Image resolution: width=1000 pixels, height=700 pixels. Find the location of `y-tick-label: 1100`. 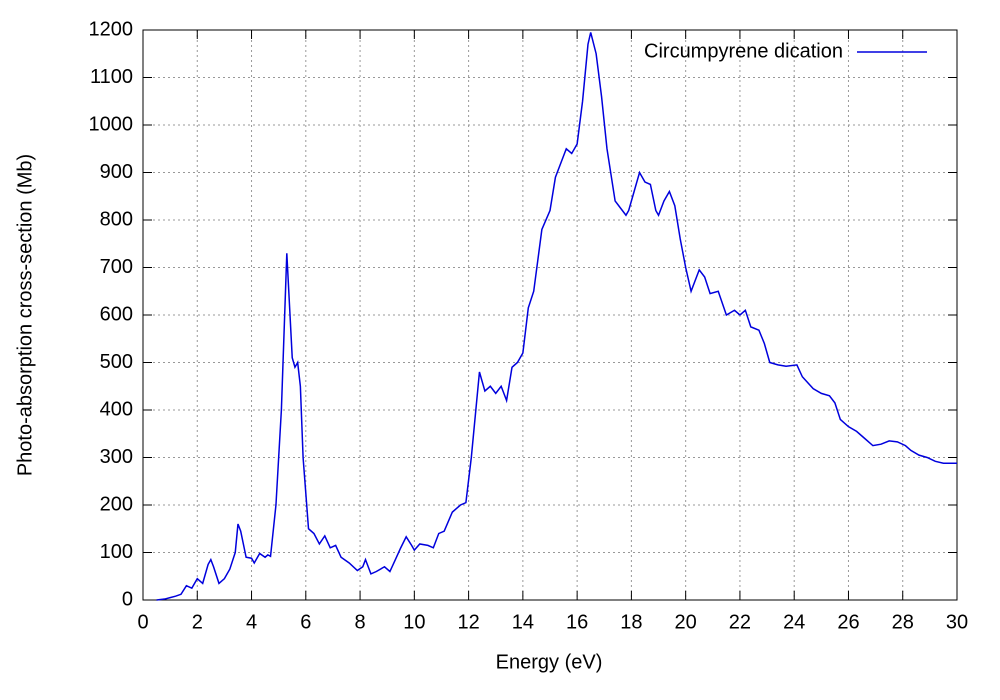

y-tick-label: 1100 is located at coordinates (111, 77).